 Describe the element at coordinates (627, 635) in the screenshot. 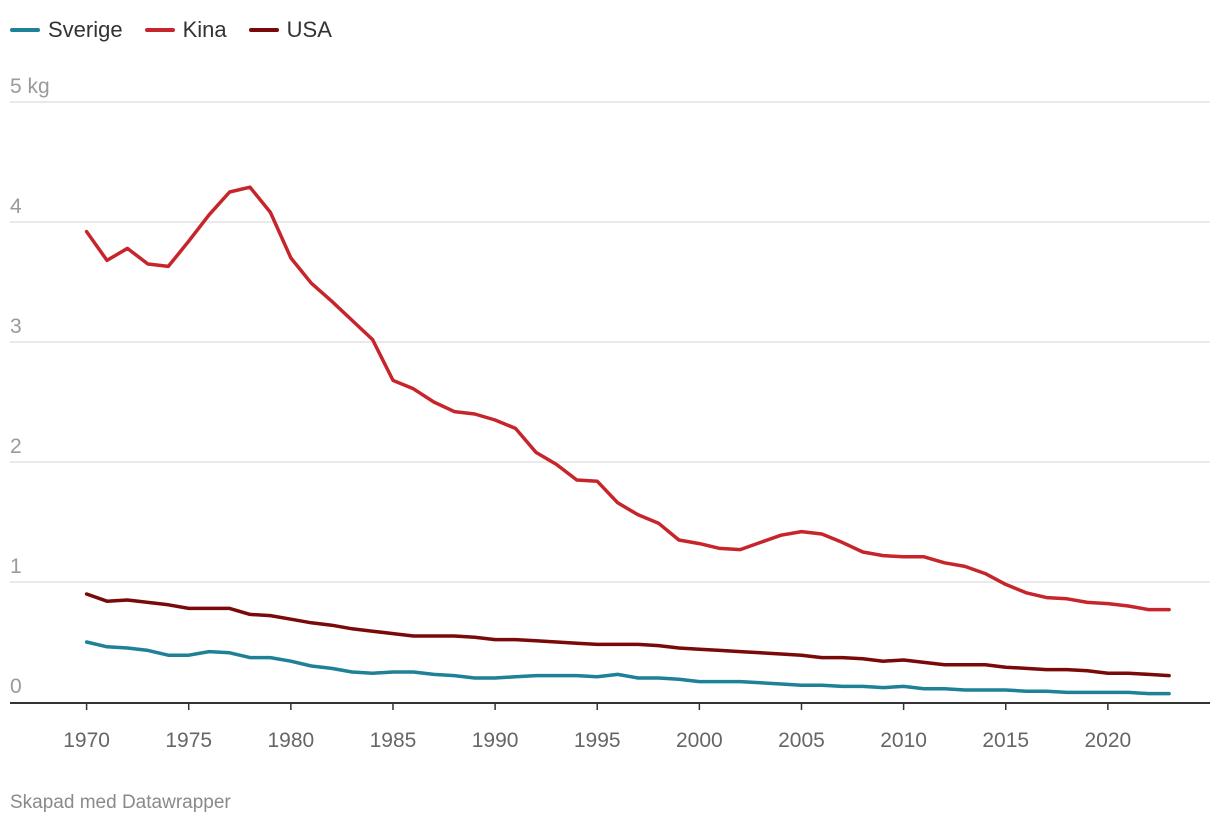

I see `series-line-usa` at that location.